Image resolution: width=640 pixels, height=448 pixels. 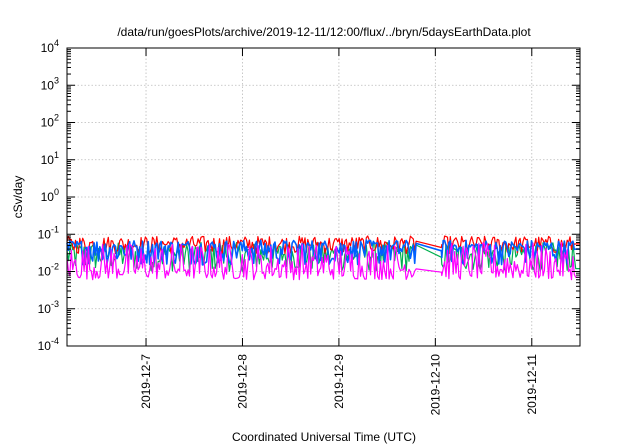 I want to click on x-tick-label: 2019-12-7, so click(x=146, y=381).